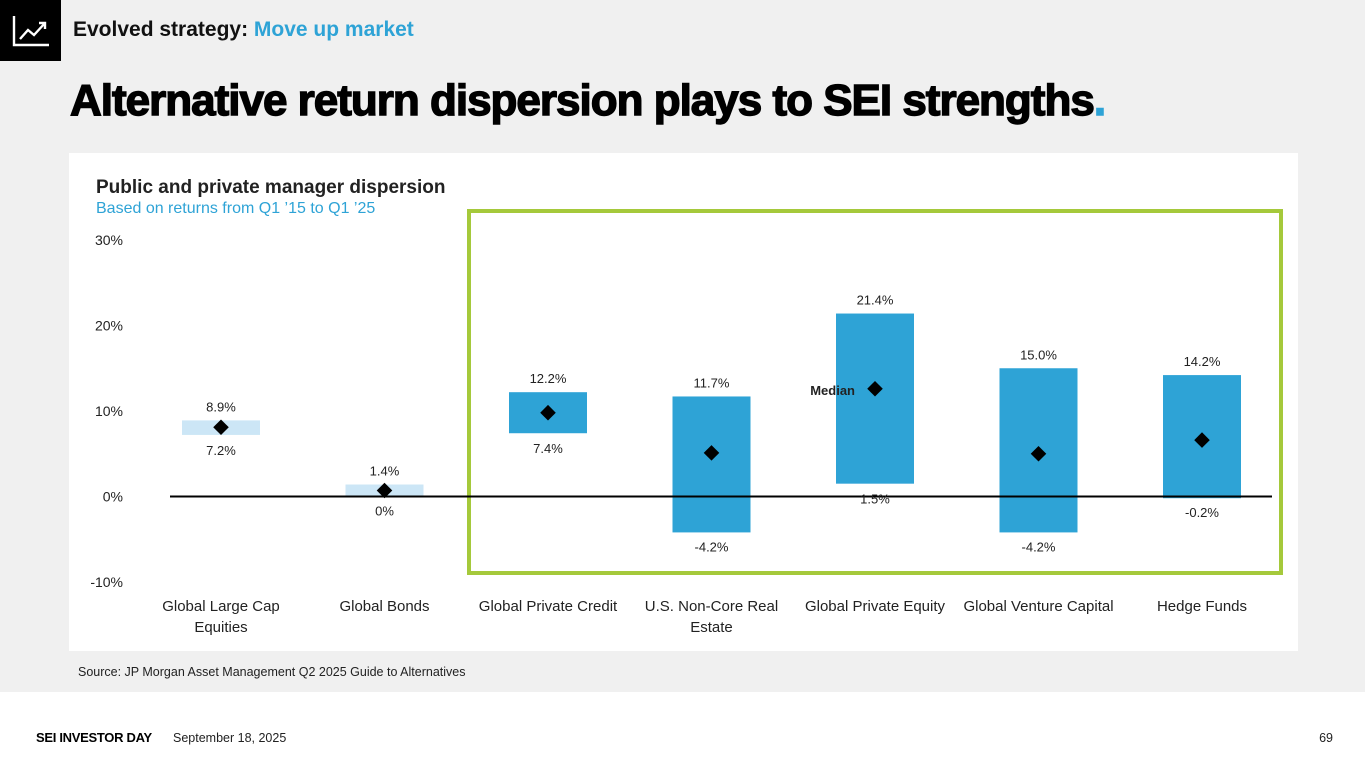 This screenshot has height=768, width=1365. What do you see at coordinates (113, 497) in the screenshot?
I see `y-tick-label: 0%` at bounding box center [113, 497].